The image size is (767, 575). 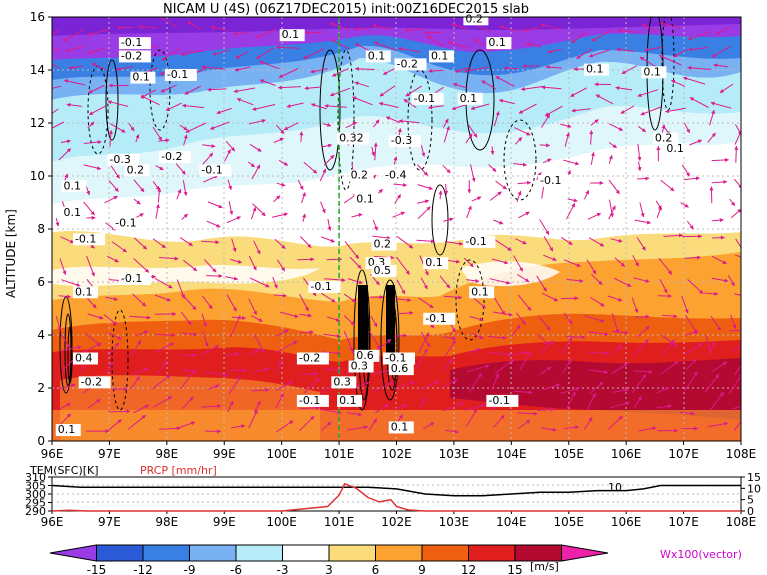 I want to click on vector-scale-label: Wx100(vector), so click(x=701, y=554).